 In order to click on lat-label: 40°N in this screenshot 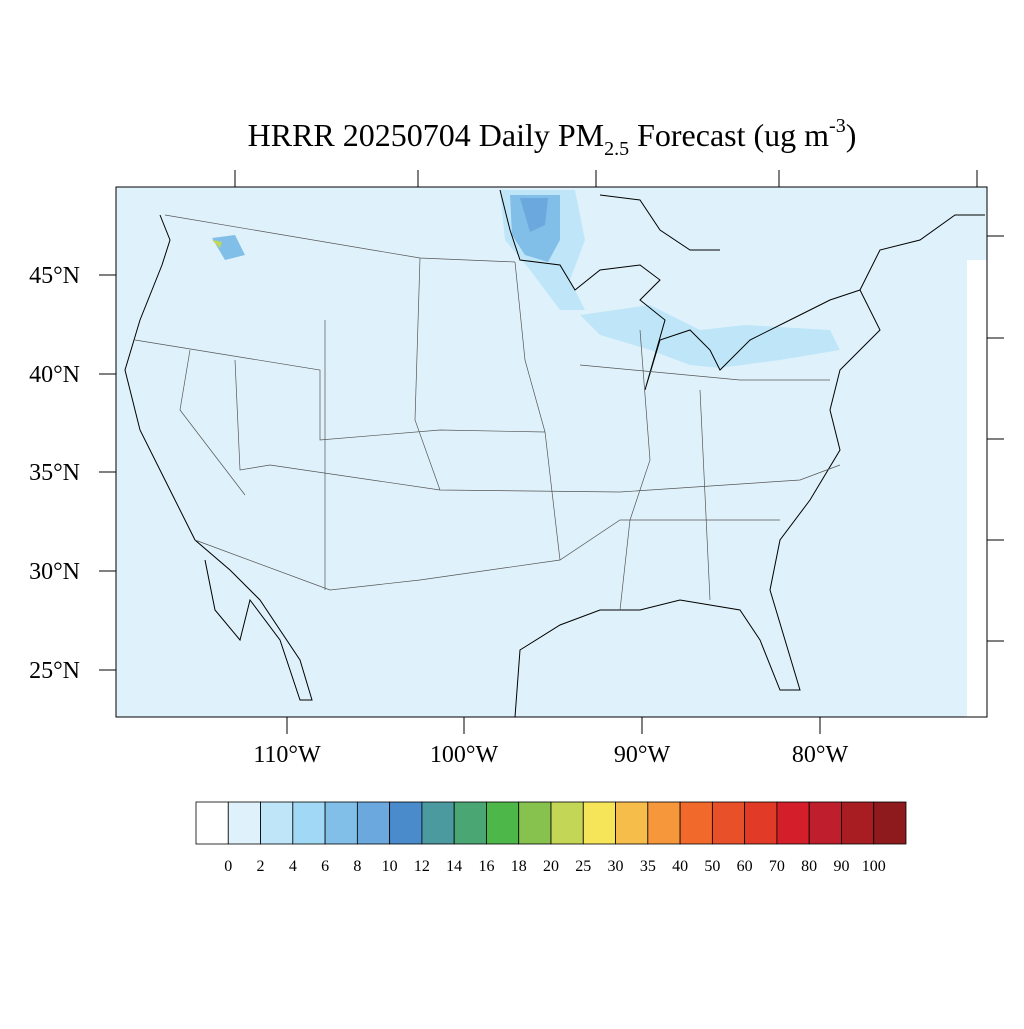, I will do `click(54, 375)`.